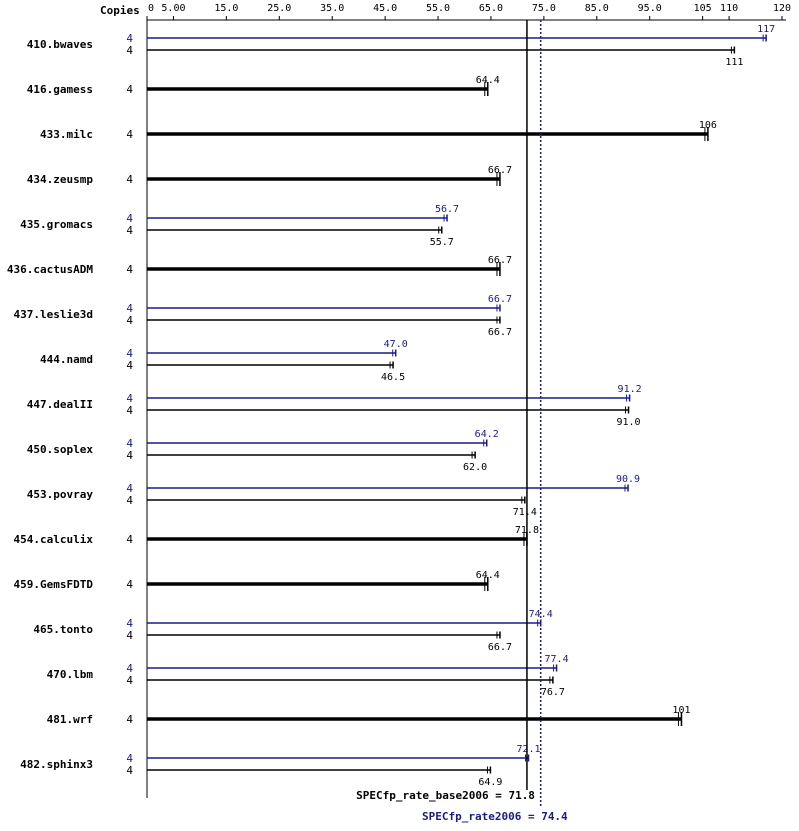 This screenshot has height=831, width=799. What do you see at coordinates (528, 749) in the screenshot?
I see `peak-value-label: 72.1` at bounding box center [528, 749].